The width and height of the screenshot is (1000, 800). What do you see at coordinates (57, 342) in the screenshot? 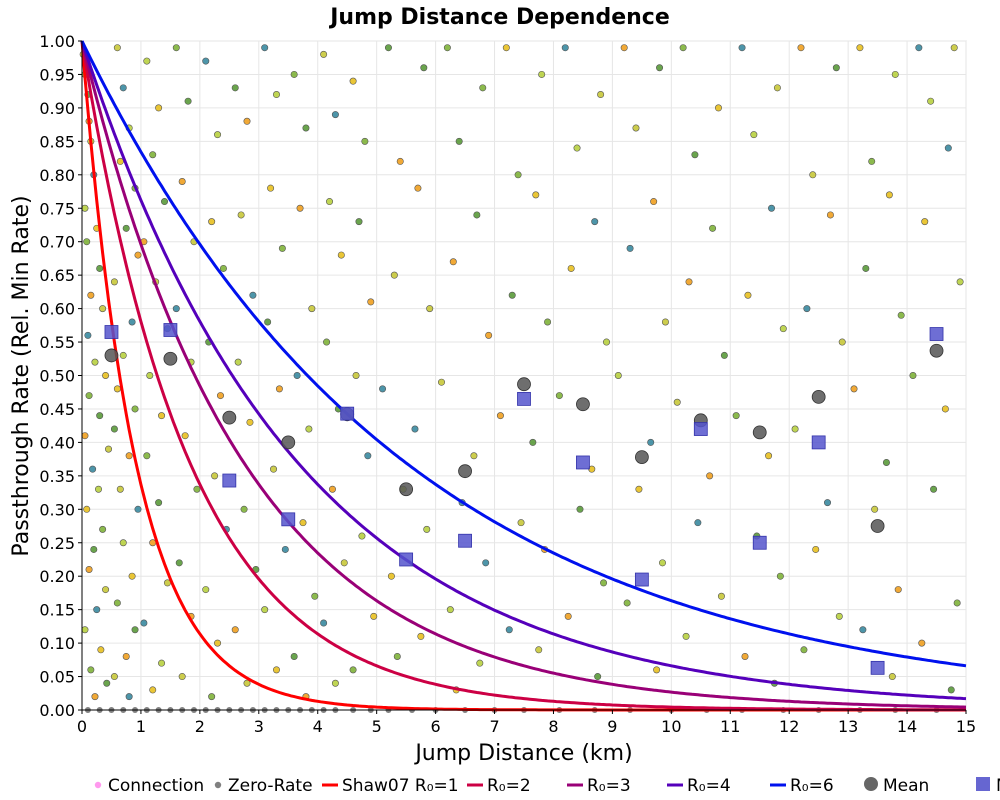
I see `y-tick-label: 0.55` at bounding box center [57, 342].